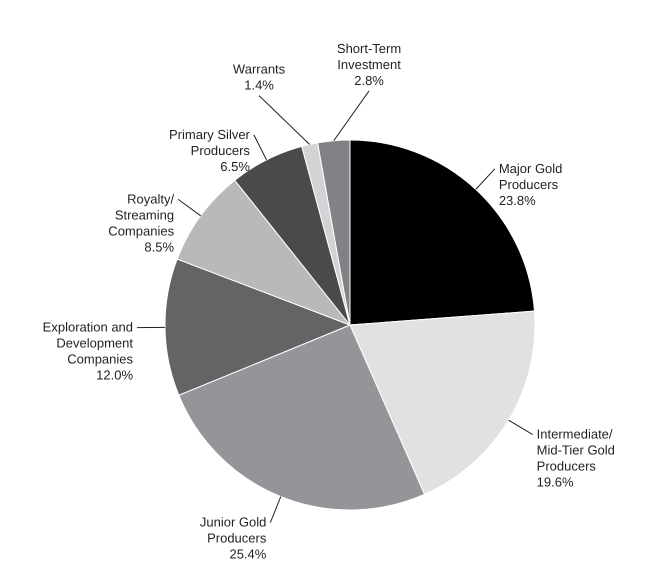 The image size is (649, 565). I want to click on slice-label: Junior Gold Producers, so click(233, 530).